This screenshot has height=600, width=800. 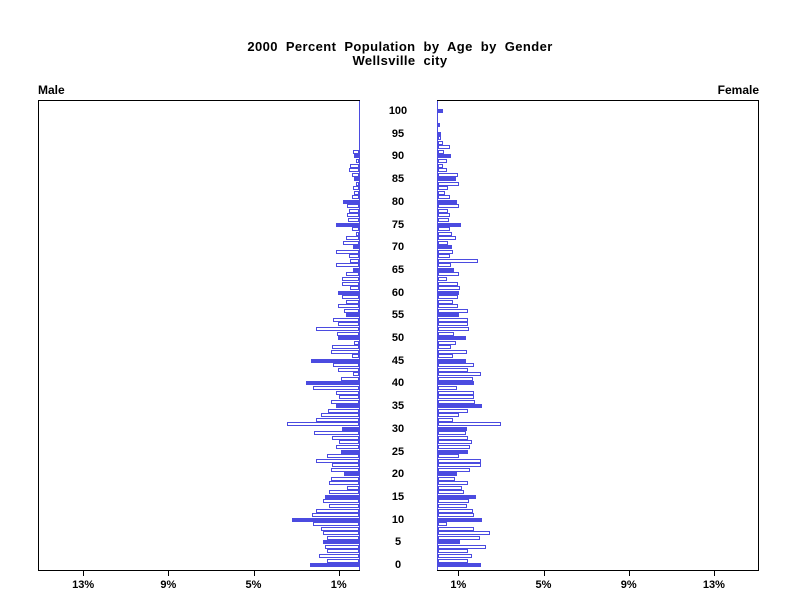 I want to click on male-age-51-bar, so click(x=348, y=333).